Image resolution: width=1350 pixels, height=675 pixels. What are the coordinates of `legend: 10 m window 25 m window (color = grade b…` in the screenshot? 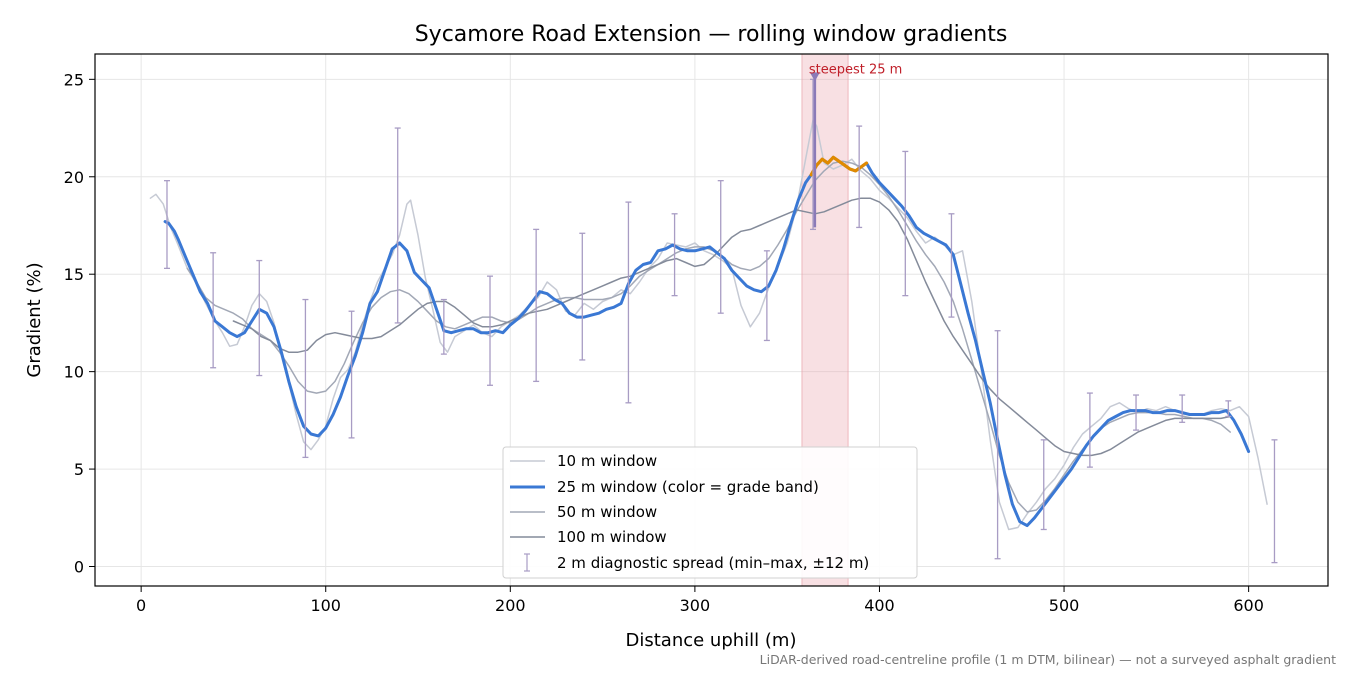 It's located at (710, 512).